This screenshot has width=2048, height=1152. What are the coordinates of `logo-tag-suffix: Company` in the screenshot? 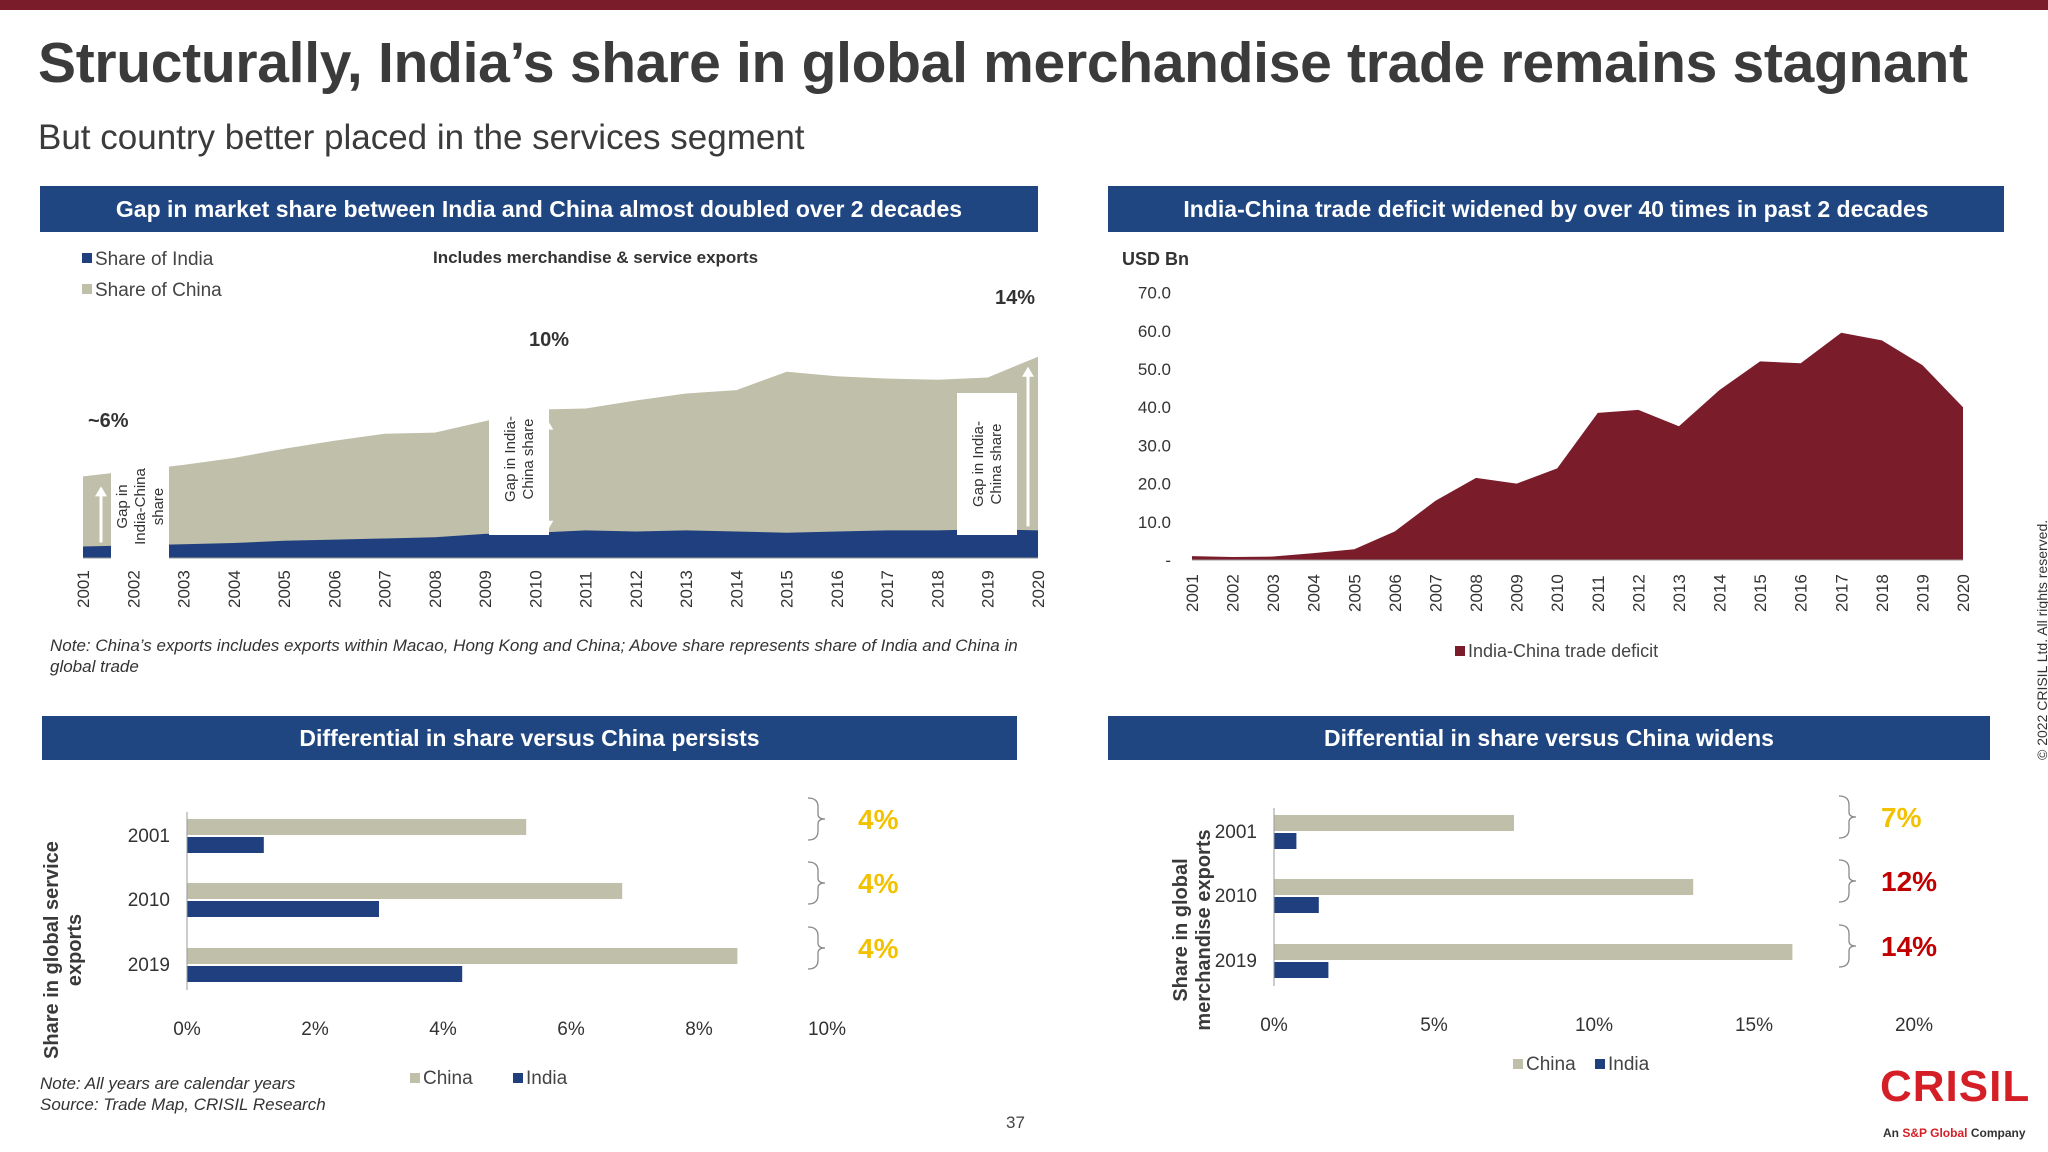 It's located at (1996, 1133).